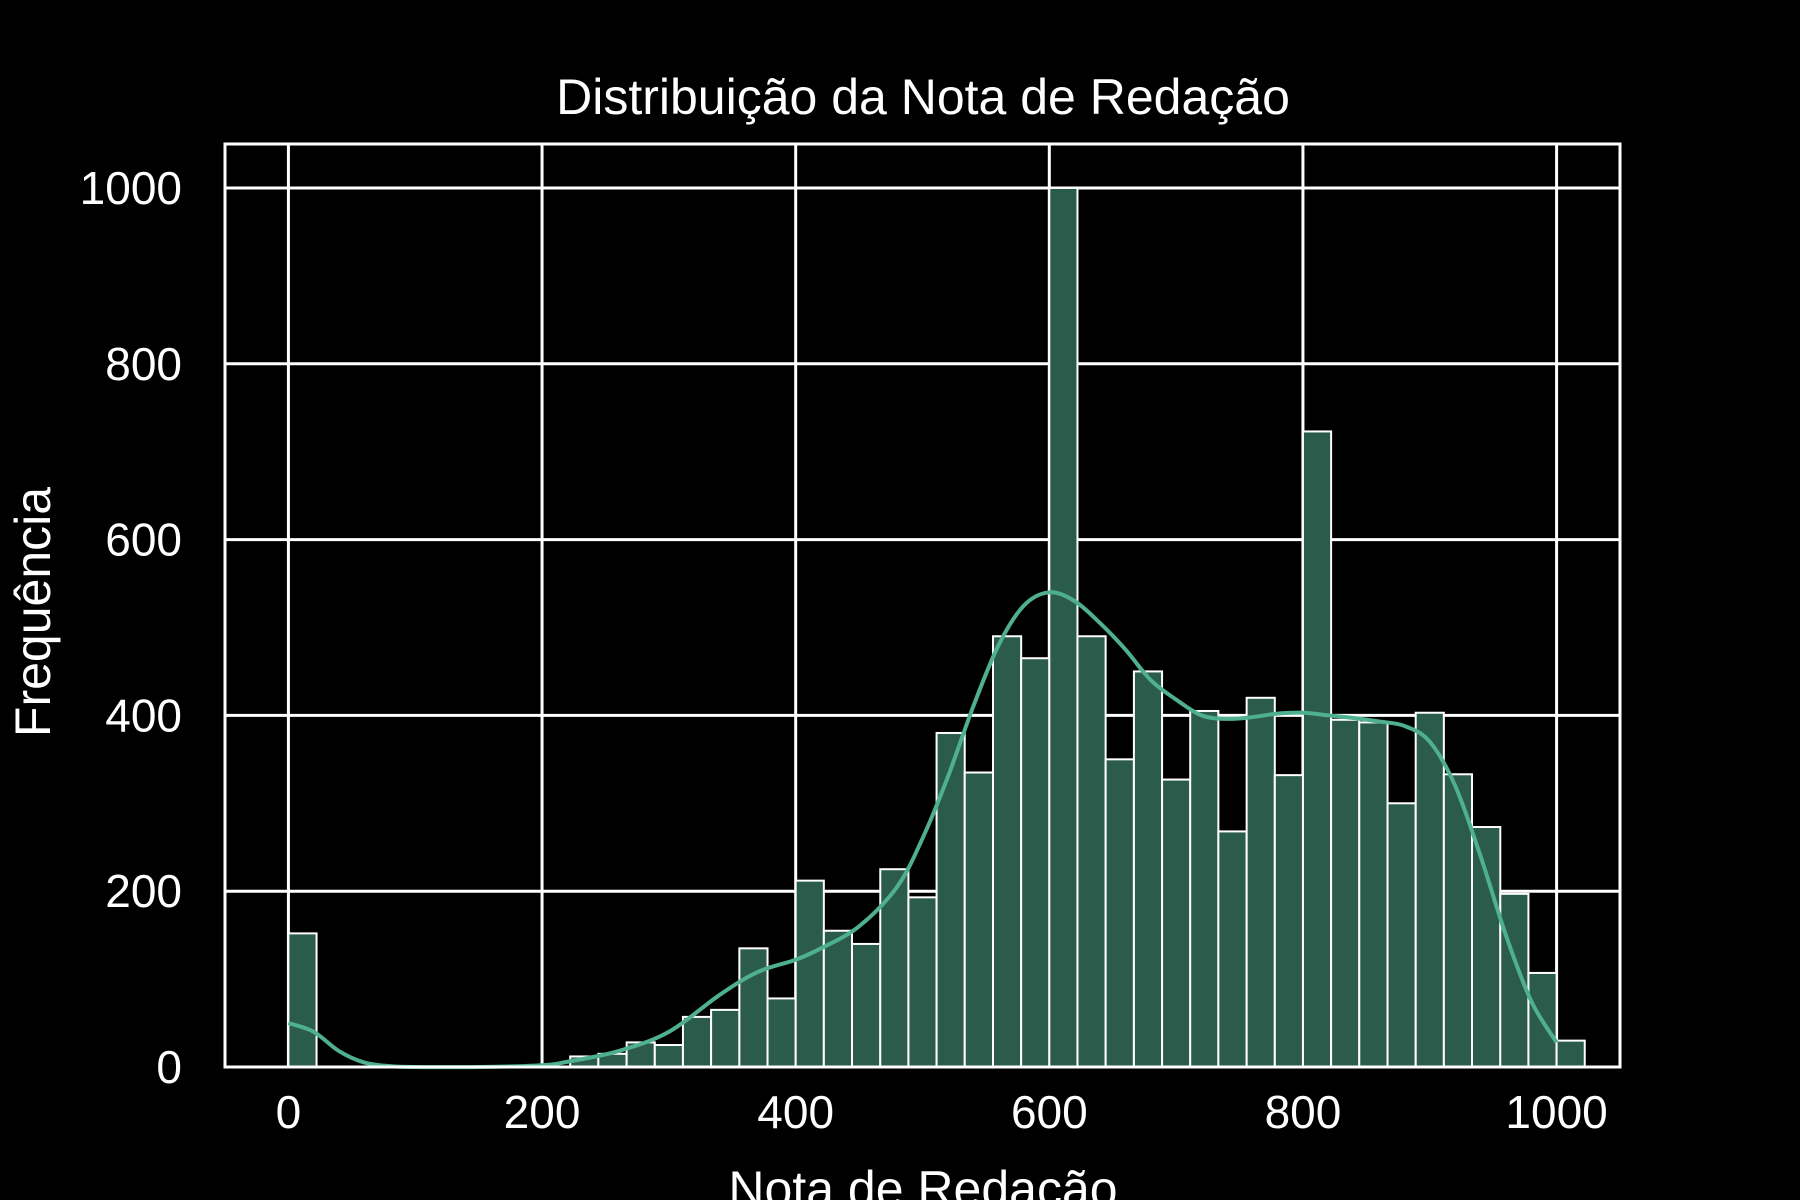 Image resolution: width=1800 pixels, height=1200 pixels. Describe the element at coordinates (942, 1112) in the screenshot. I see `x-tick-labels: 0 200 400 600 800 1000` at that location.